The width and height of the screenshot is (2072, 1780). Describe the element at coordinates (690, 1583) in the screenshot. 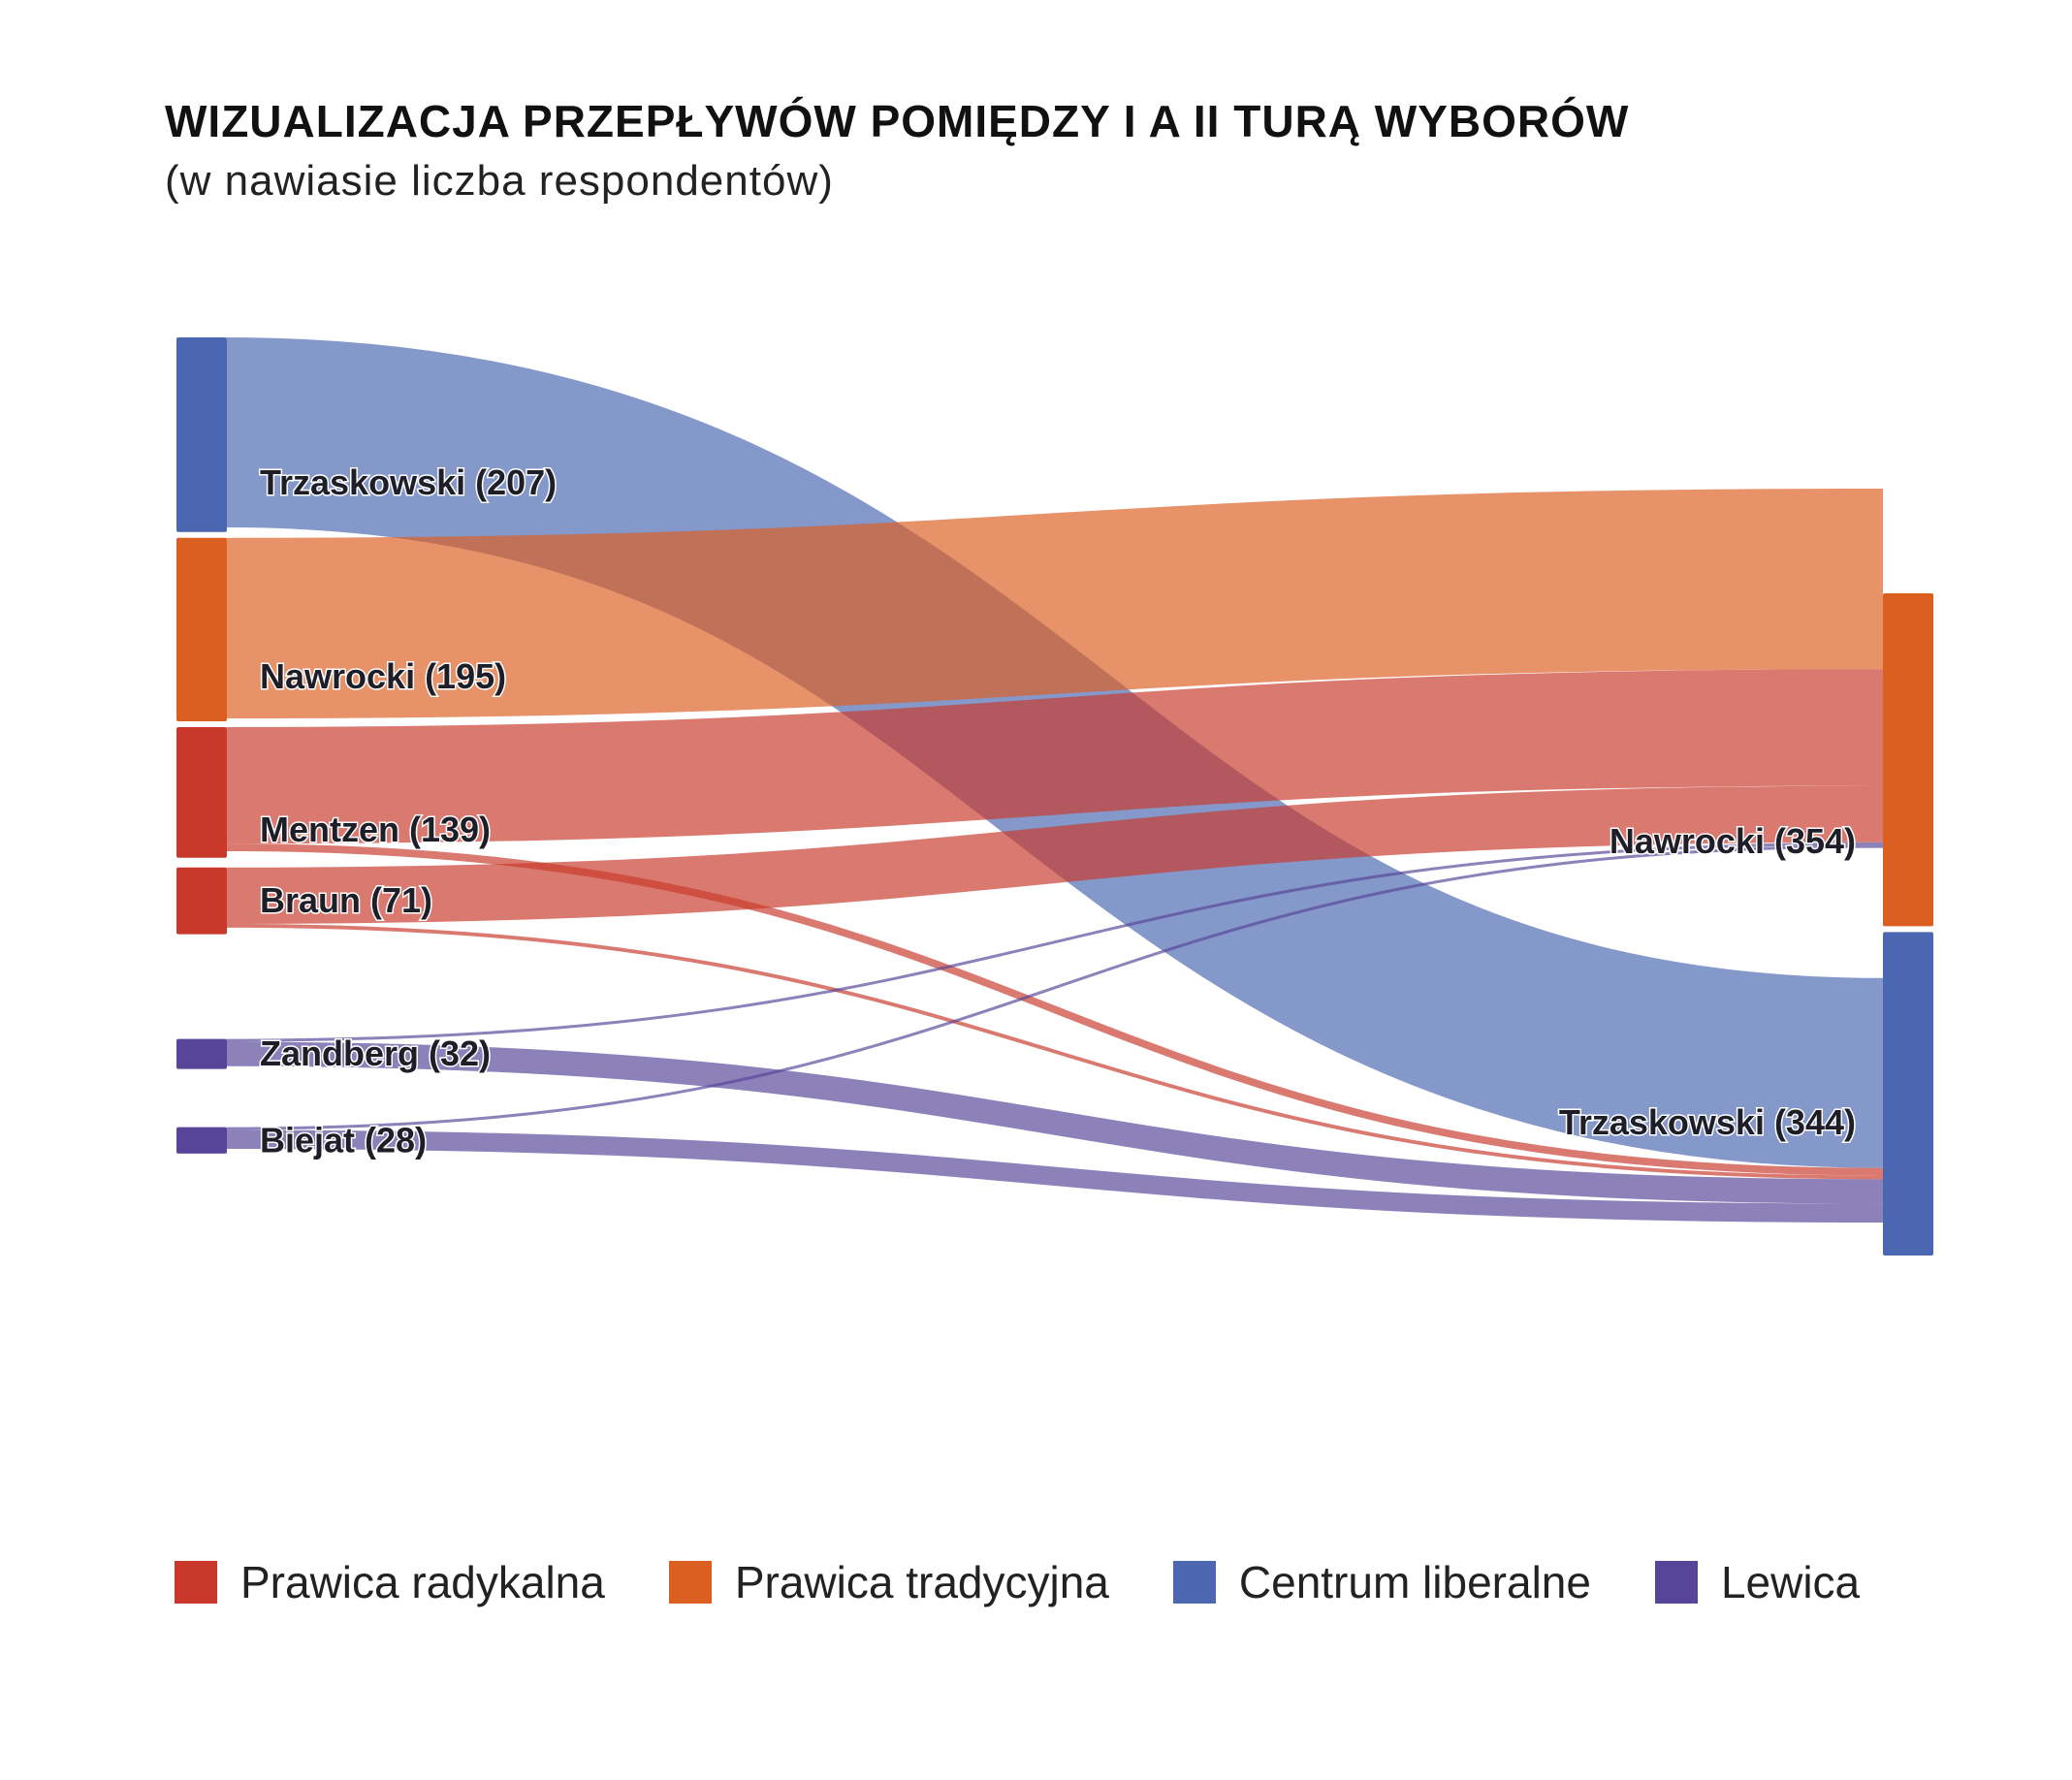

I see `legend-swatch-prawica-tradycyjna` at that location.